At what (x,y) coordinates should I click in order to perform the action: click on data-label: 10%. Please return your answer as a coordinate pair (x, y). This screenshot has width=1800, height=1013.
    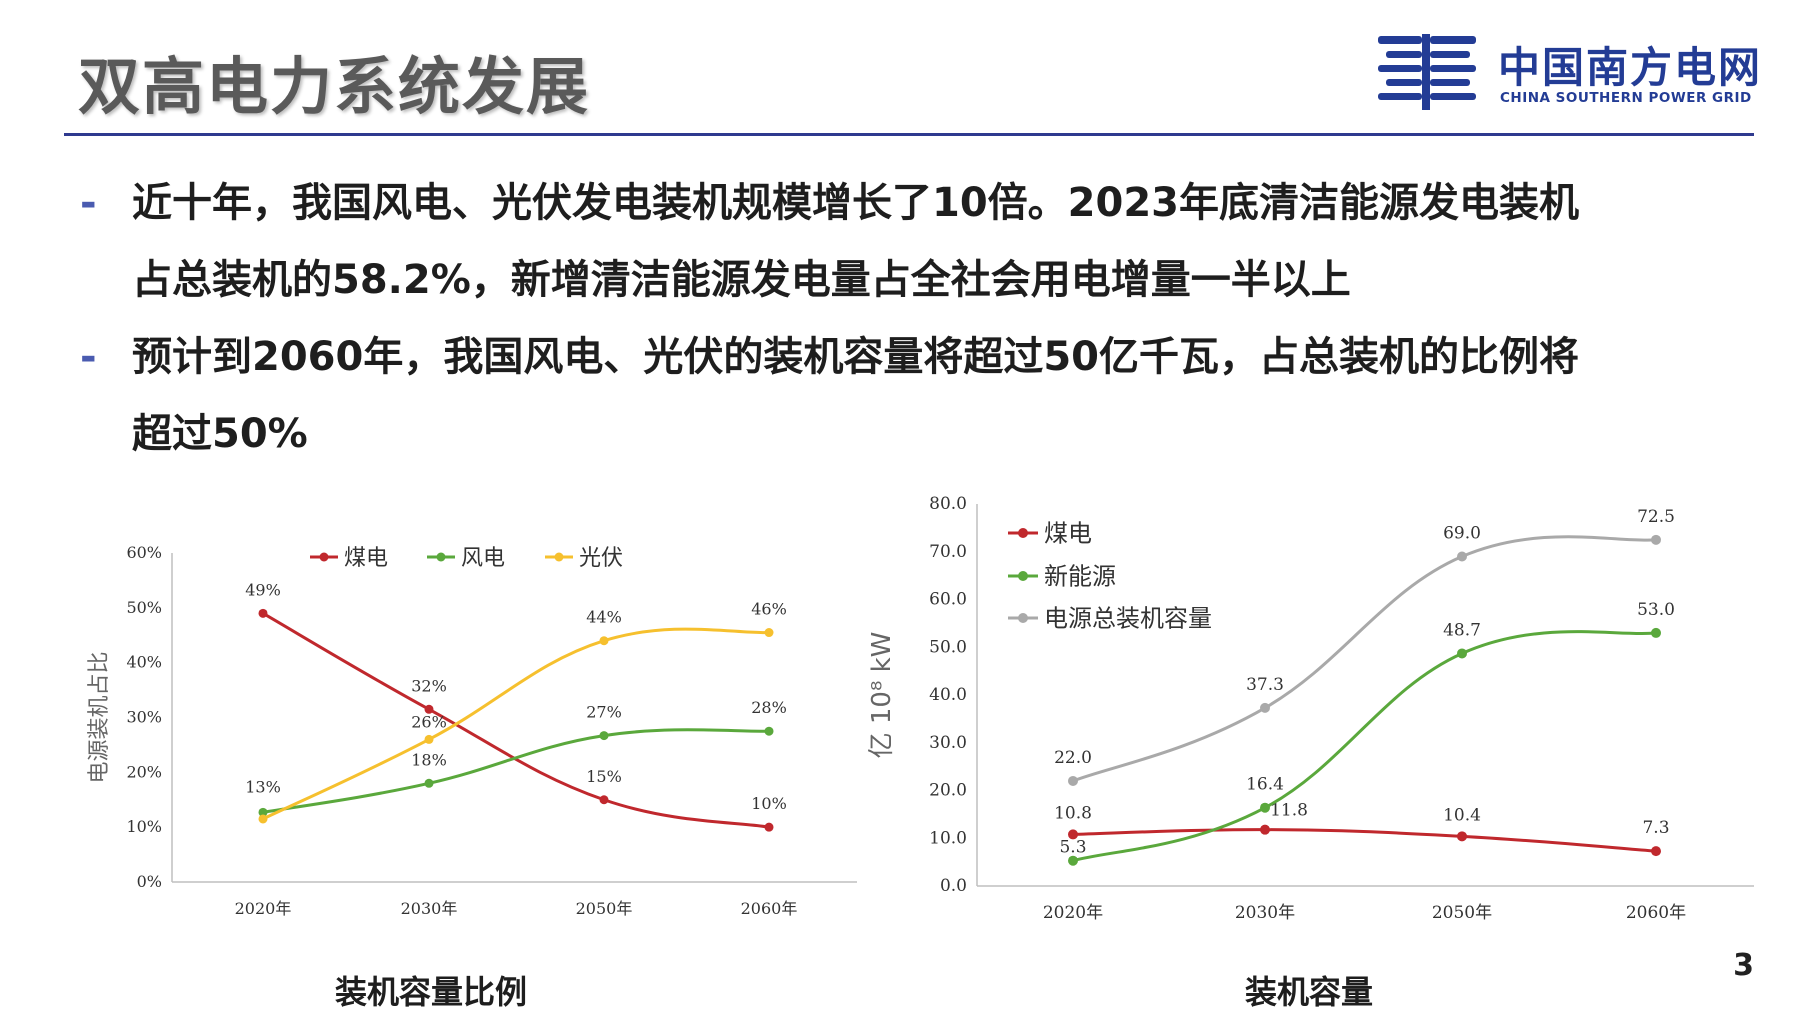
    Looking at the image, I should click on (769, 803).